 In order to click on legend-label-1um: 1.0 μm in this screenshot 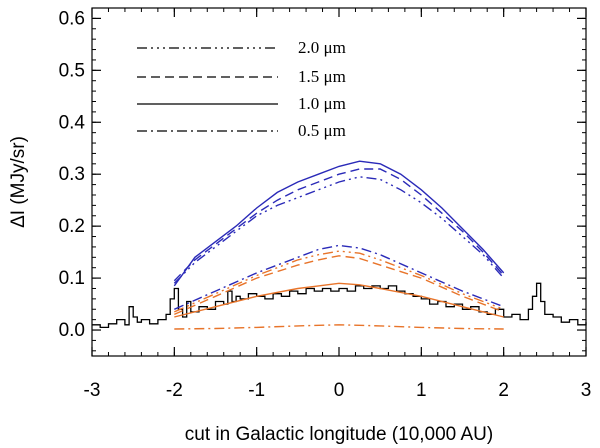, I will do `click(322, 103)`.